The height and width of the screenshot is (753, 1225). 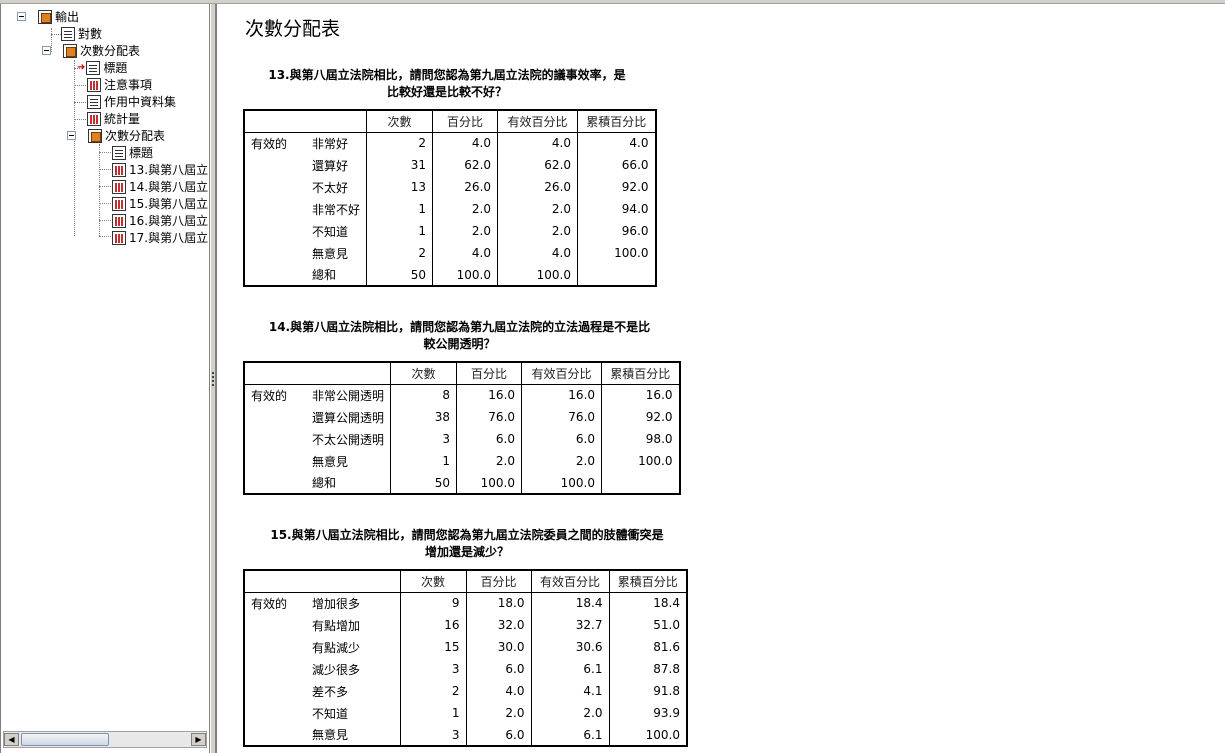 I want to click on cell-cumulative-percent: 98.0, so click(x=640, y=439).